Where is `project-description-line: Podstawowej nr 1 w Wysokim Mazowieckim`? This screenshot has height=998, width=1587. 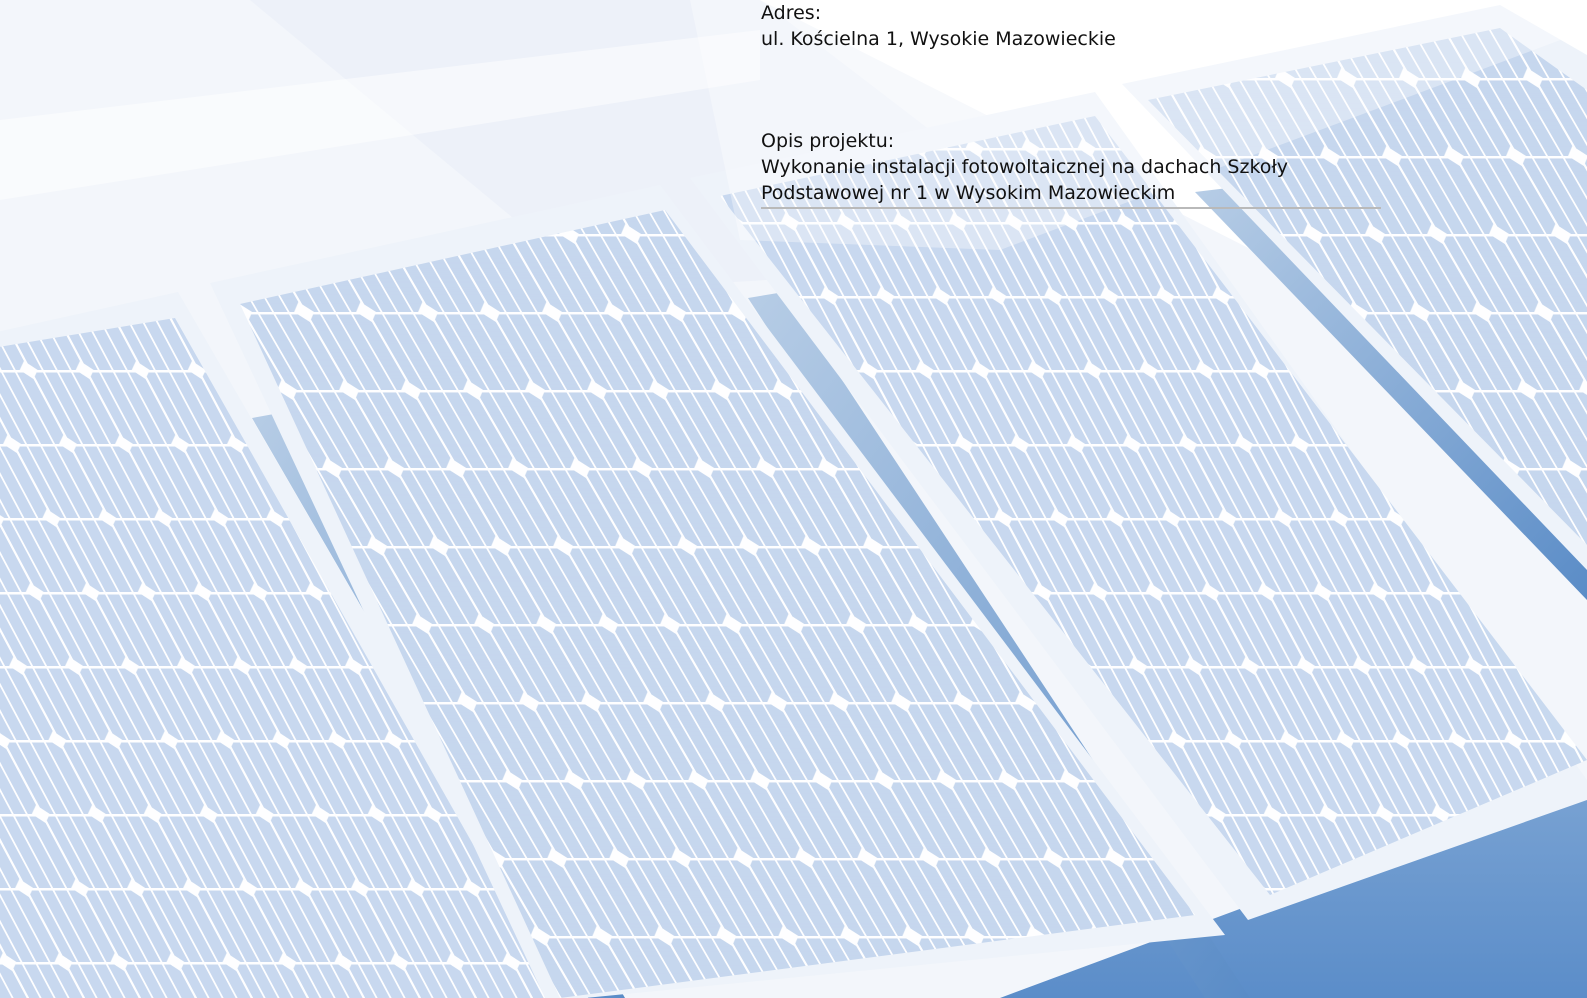
project-description-line: Podstawowej nr 1 w Wysokim Mazowieckim is located at coordinates (968, 193).